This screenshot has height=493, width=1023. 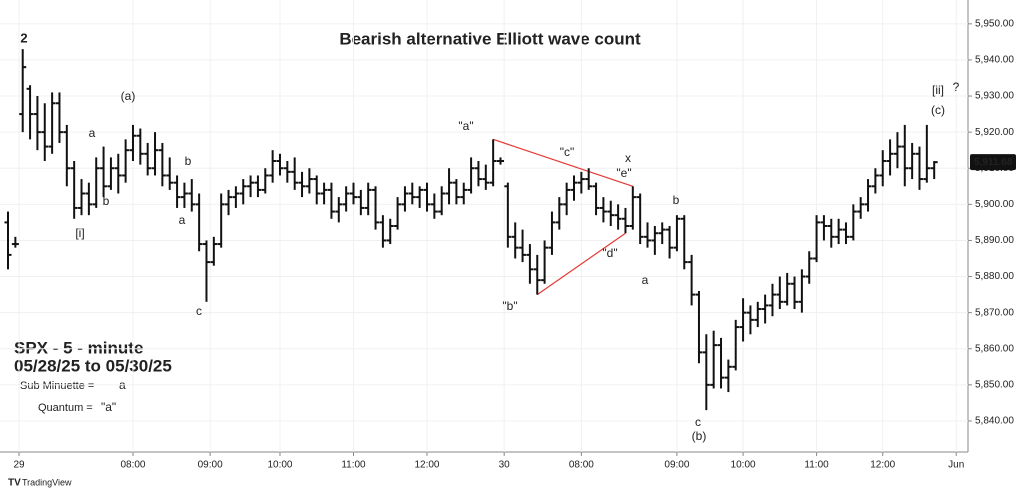 I want to click on last-price-box, so click(x=993, y=162).